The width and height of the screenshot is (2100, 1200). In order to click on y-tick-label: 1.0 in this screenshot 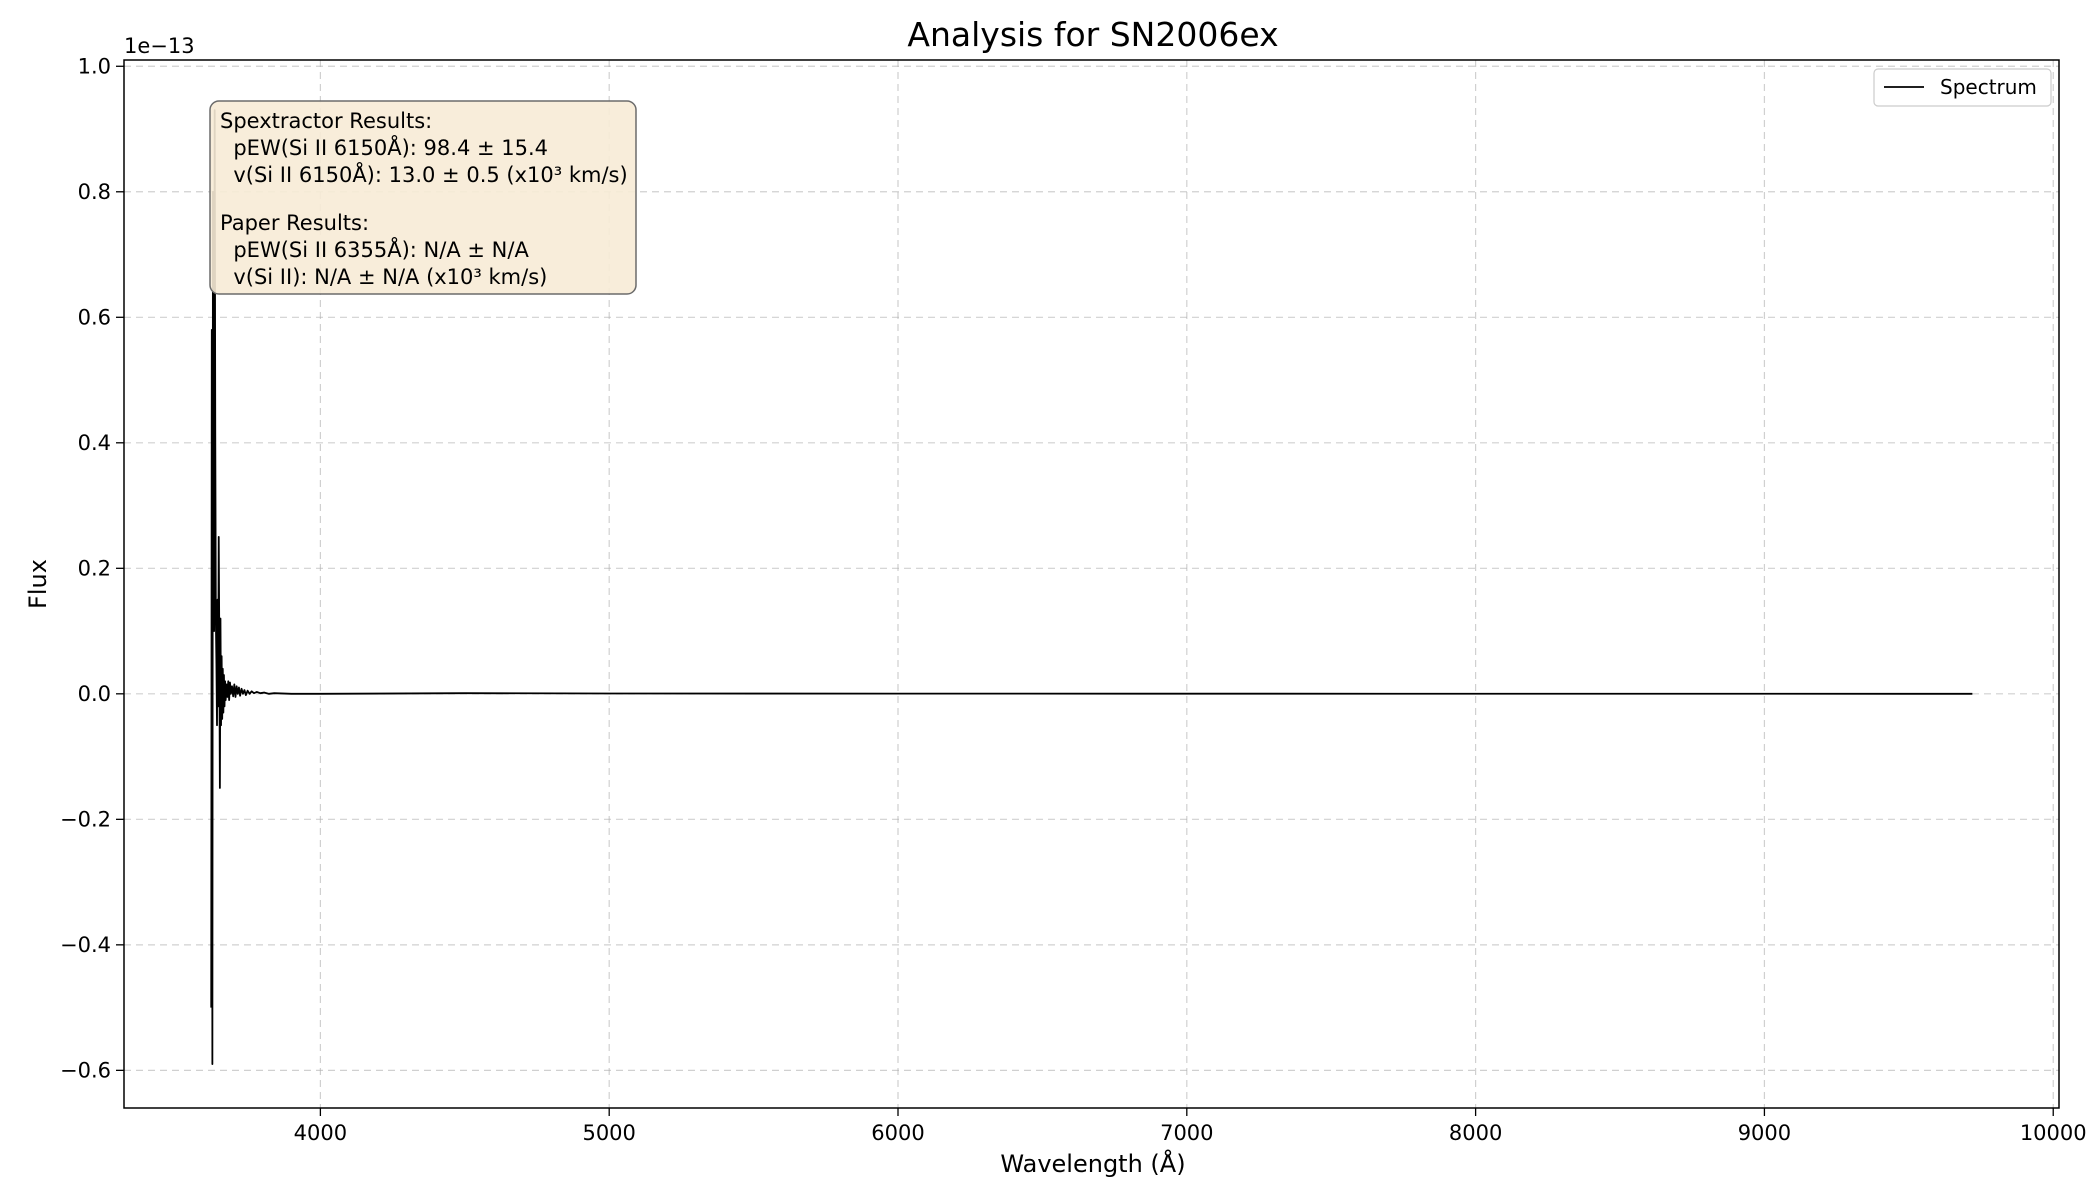, I will do `click(94, 66)`.